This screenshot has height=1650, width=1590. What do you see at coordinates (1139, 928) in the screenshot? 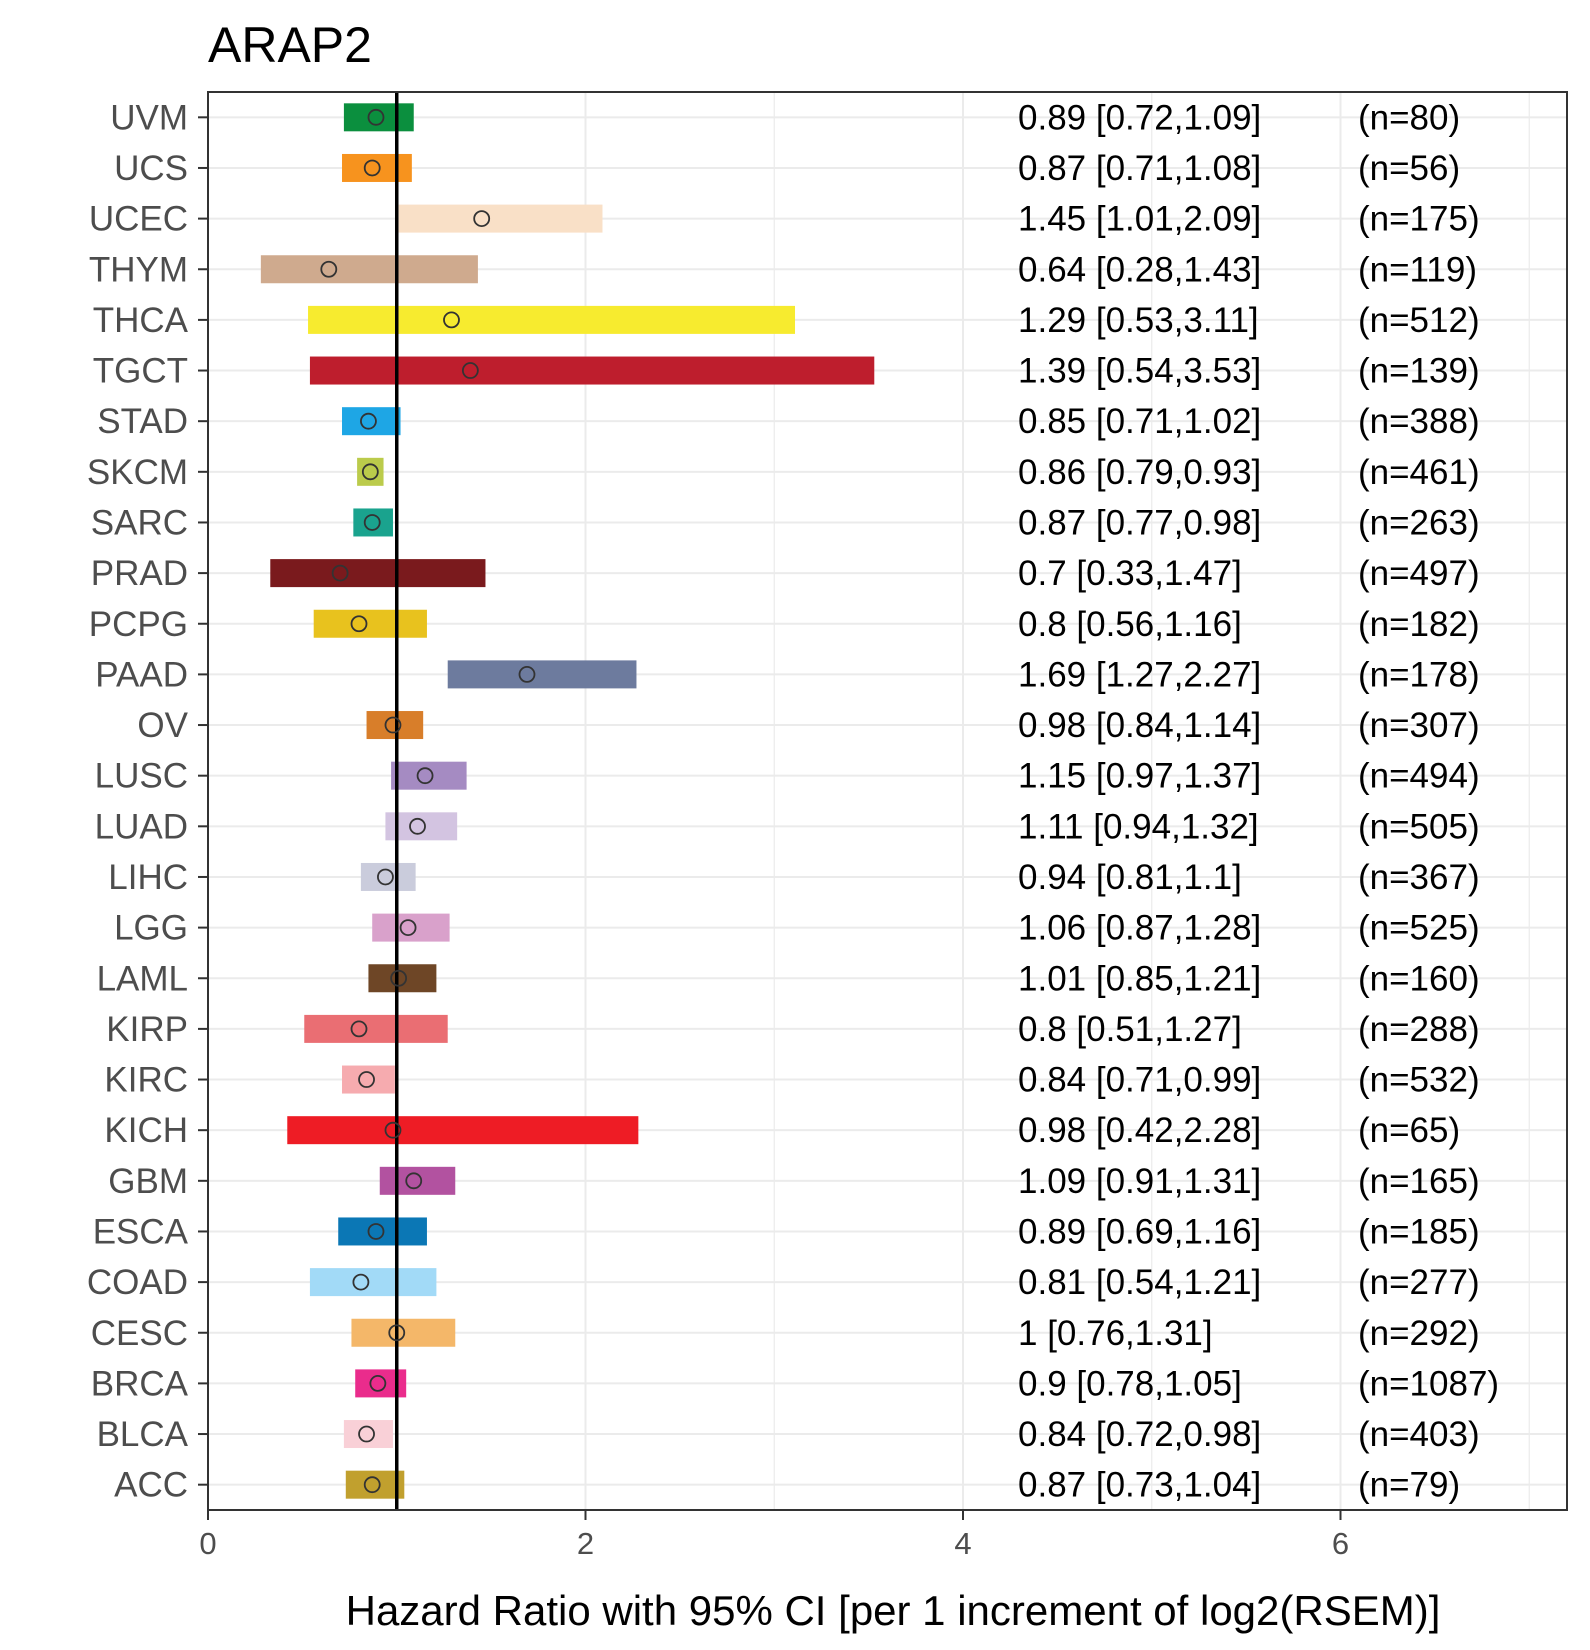
I see `hr-ci-label: 1.06 [0.87,1.28]` at bounding box center [1139, 928].